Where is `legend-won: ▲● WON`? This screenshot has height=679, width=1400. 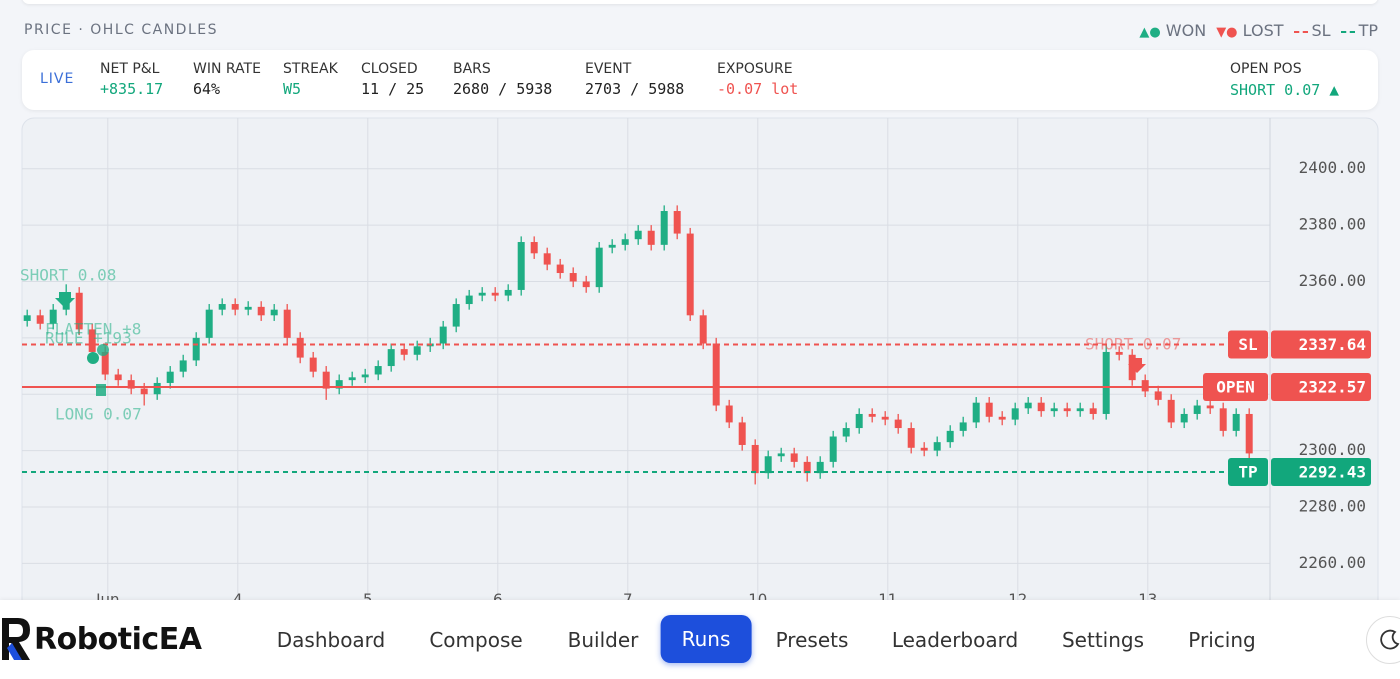 legend-won: ▲● WON is located at coordinates (1173, 30).